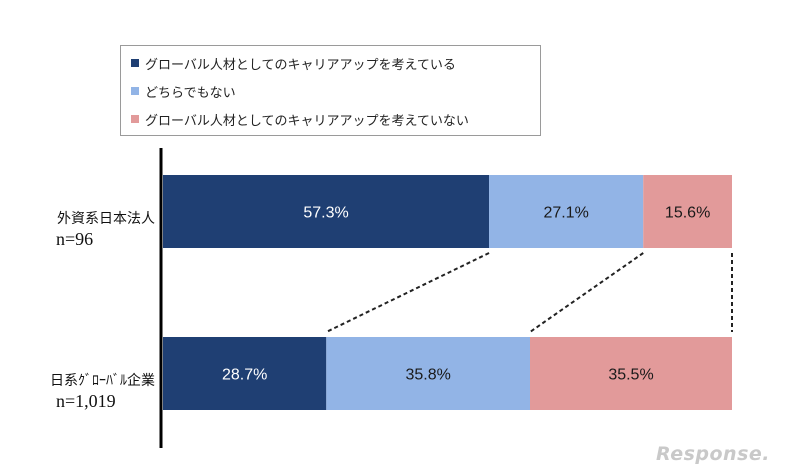 This screenshot has height=473, width=786. I want to click on legend-label-neither: どちらでもない, so click(190, 93).